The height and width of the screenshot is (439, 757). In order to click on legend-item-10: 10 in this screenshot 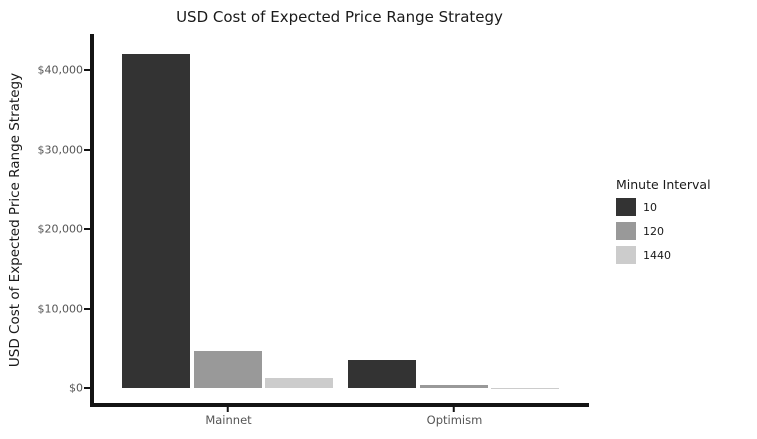, I will do `click(663, 207)`.